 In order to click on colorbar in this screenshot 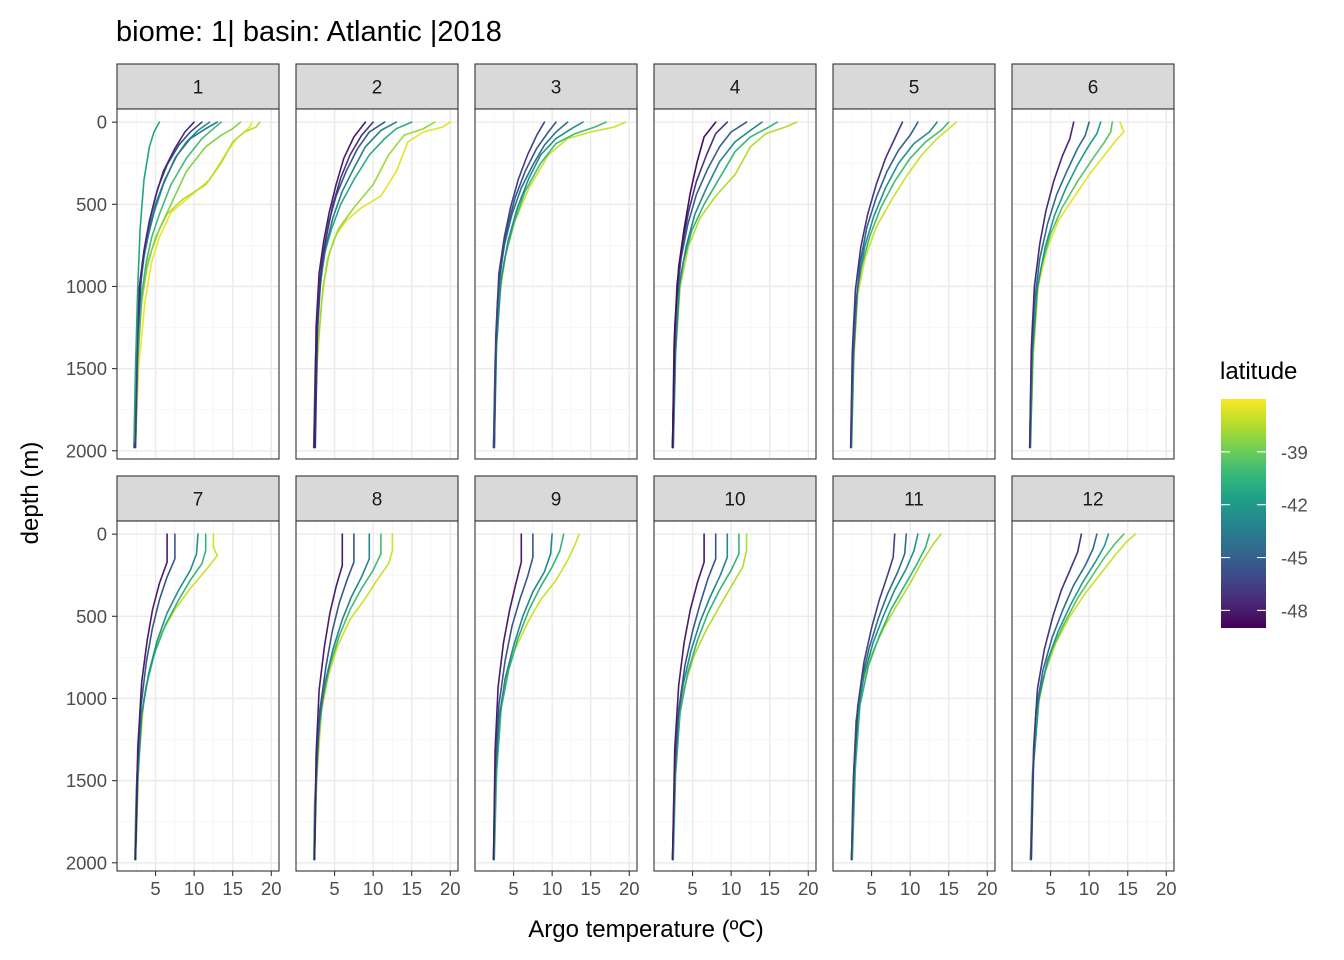, I will do `click(1243, 513)`.